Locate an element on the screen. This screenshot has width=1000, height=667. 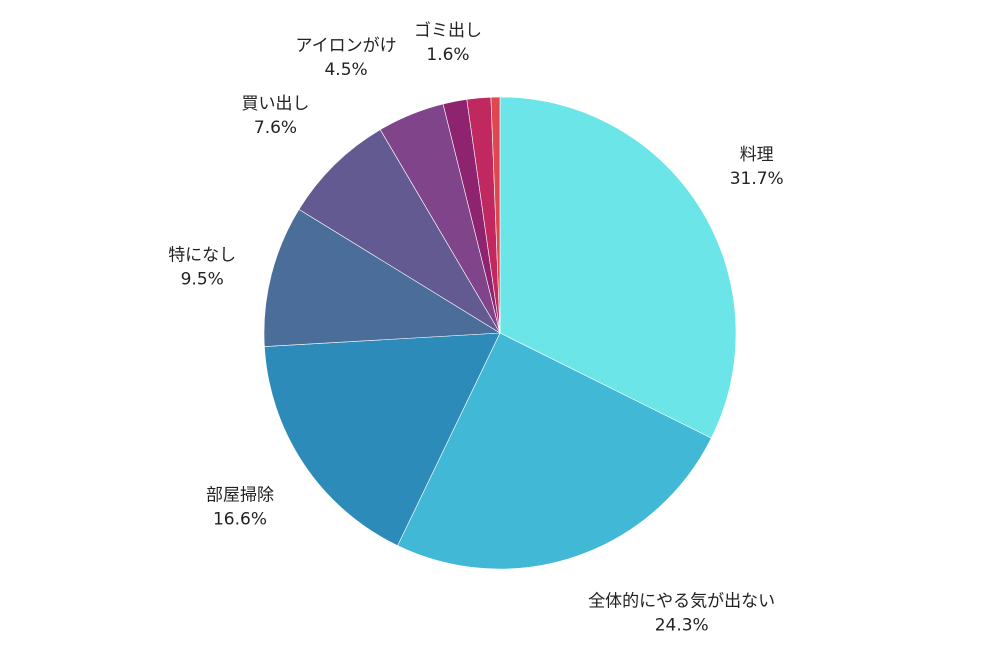
slice-label-0: 料理 31.7% is located at coordinates (757, 167).